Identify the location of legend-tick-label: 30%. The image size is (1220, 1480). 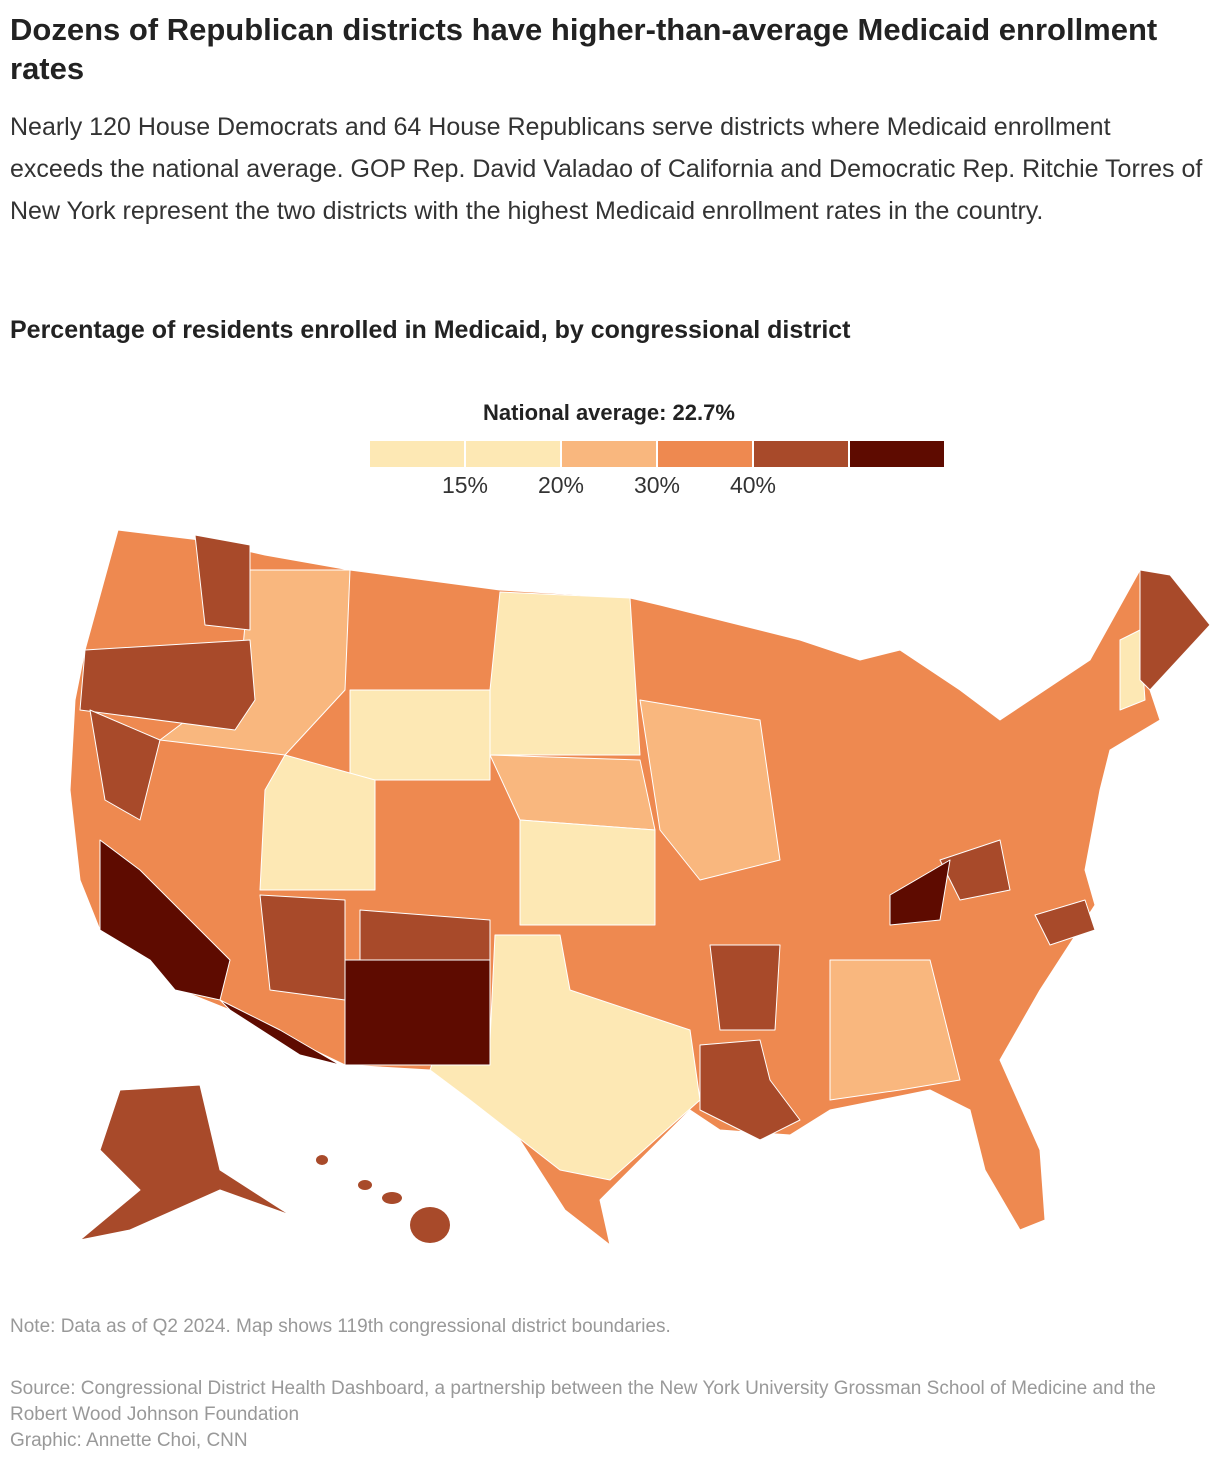
(657, 485).